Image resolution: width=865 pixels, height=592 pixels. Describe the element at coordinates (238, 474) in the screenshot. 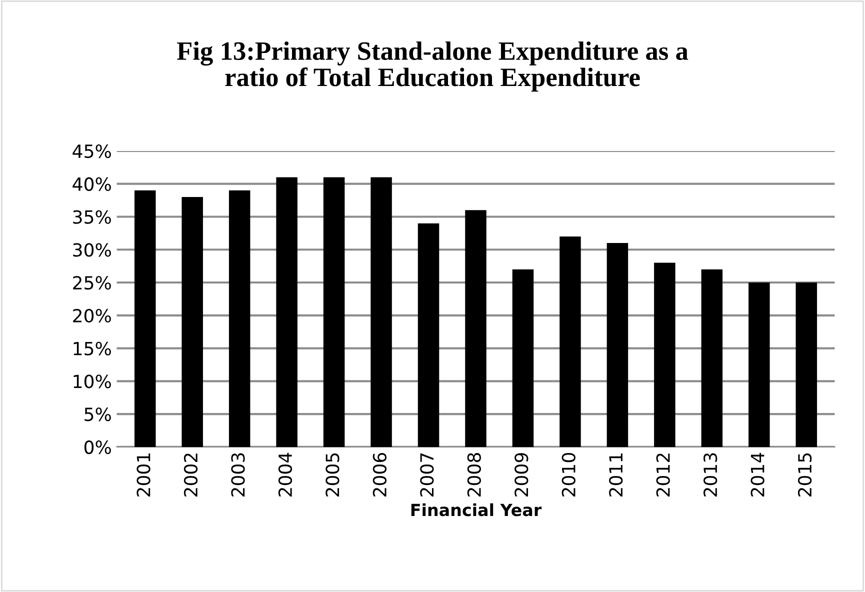

I see `x-tick-label: 2003` at that location.